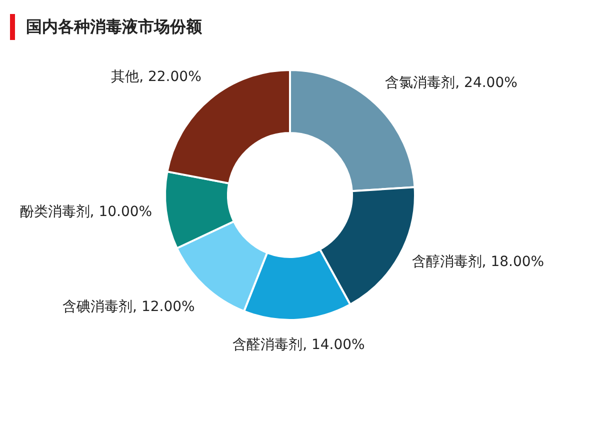  I want to click on slice-label: 其他, 22.00%, so click(156, 77).